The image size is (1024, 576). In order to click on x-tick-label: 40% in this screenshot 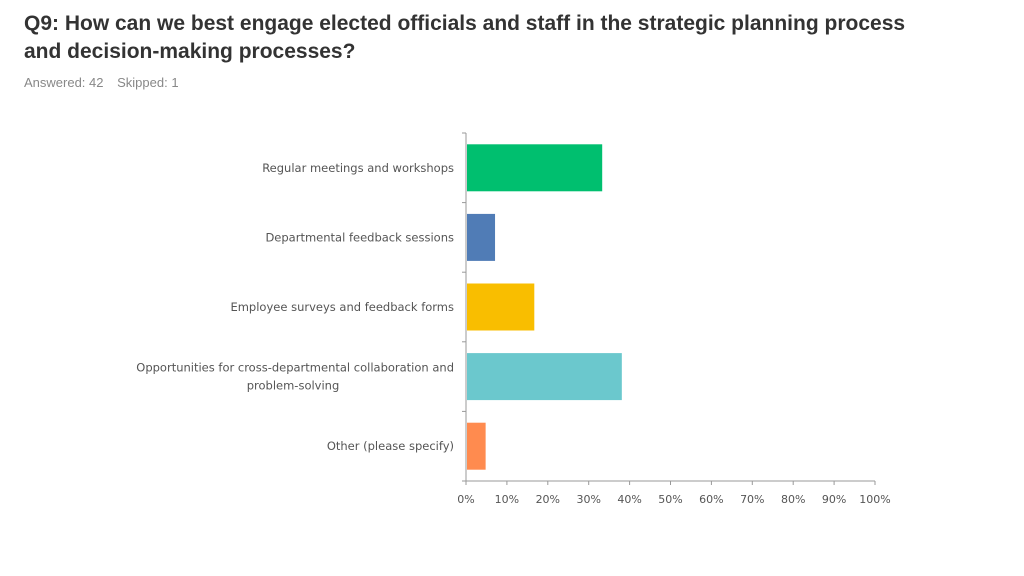, I will do `click(629, 499)`.